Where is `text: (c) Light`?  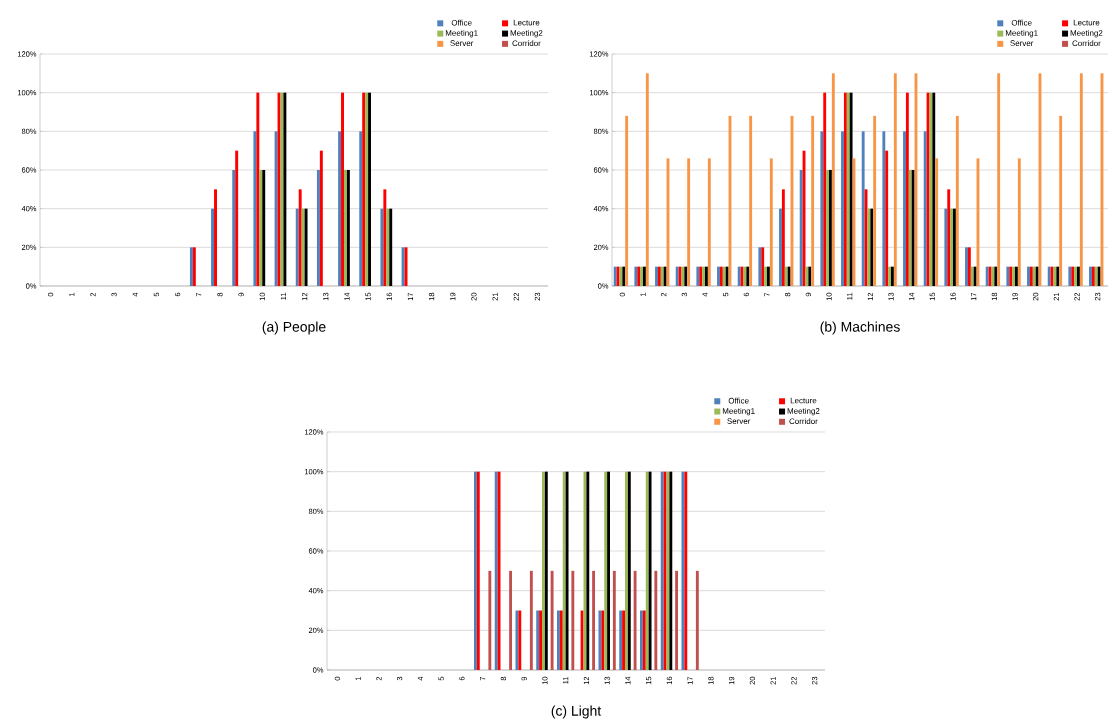
text: (c) Light is located at coordinates (576, 712).